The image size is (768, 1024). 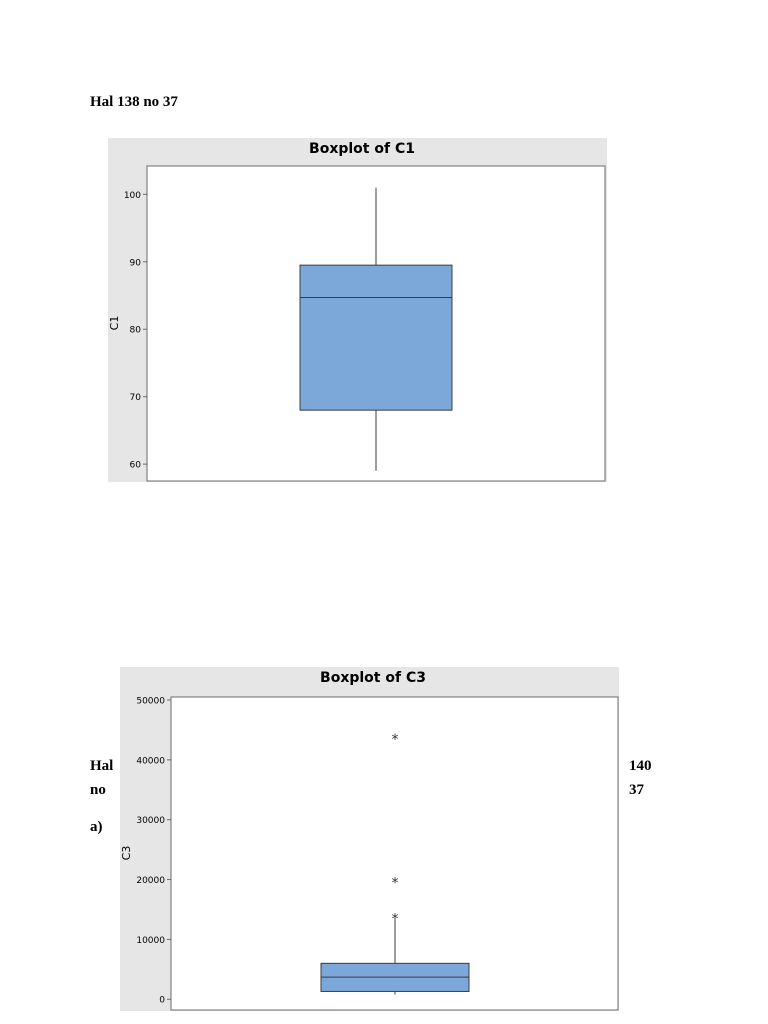 I want to click on y-tick-label: 80, so click(x=136, y=331).